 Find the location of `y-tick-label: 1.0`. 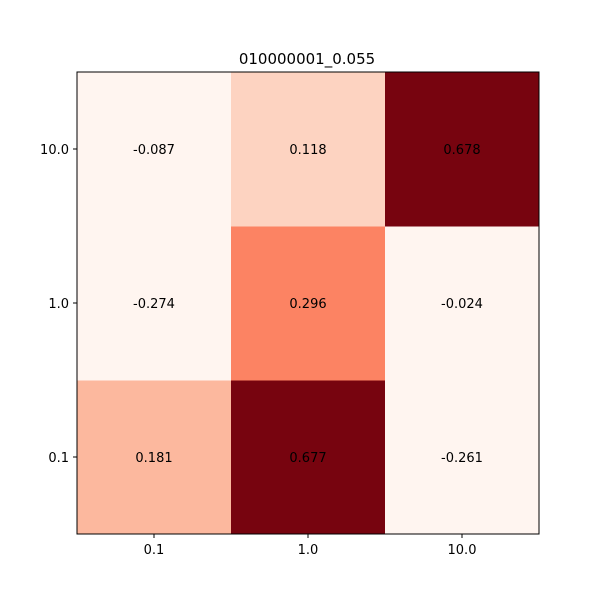

y-tick-label: 1.0 is located at coordinates (58, 304).